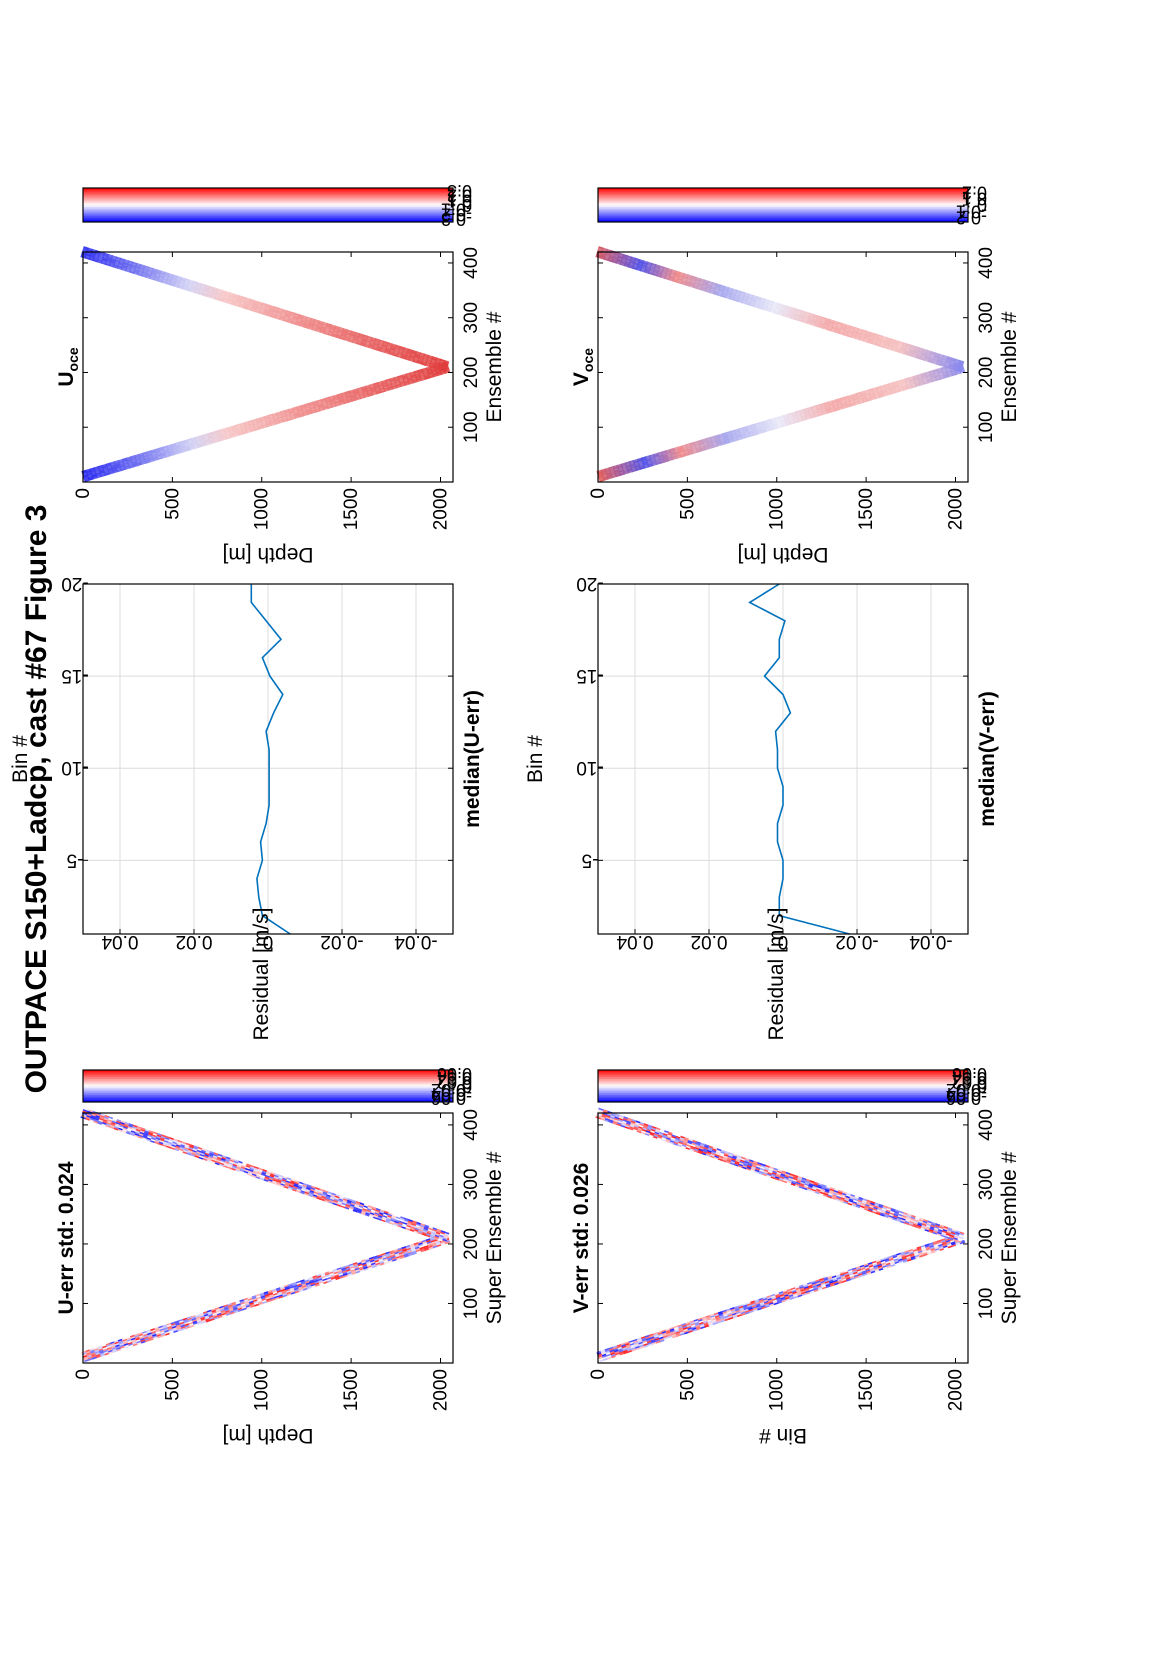  What do you see at coordinates (856, 941) in the screenshot?
I see `residual-tick-label: -0.02` at bounding box center [856, 941].